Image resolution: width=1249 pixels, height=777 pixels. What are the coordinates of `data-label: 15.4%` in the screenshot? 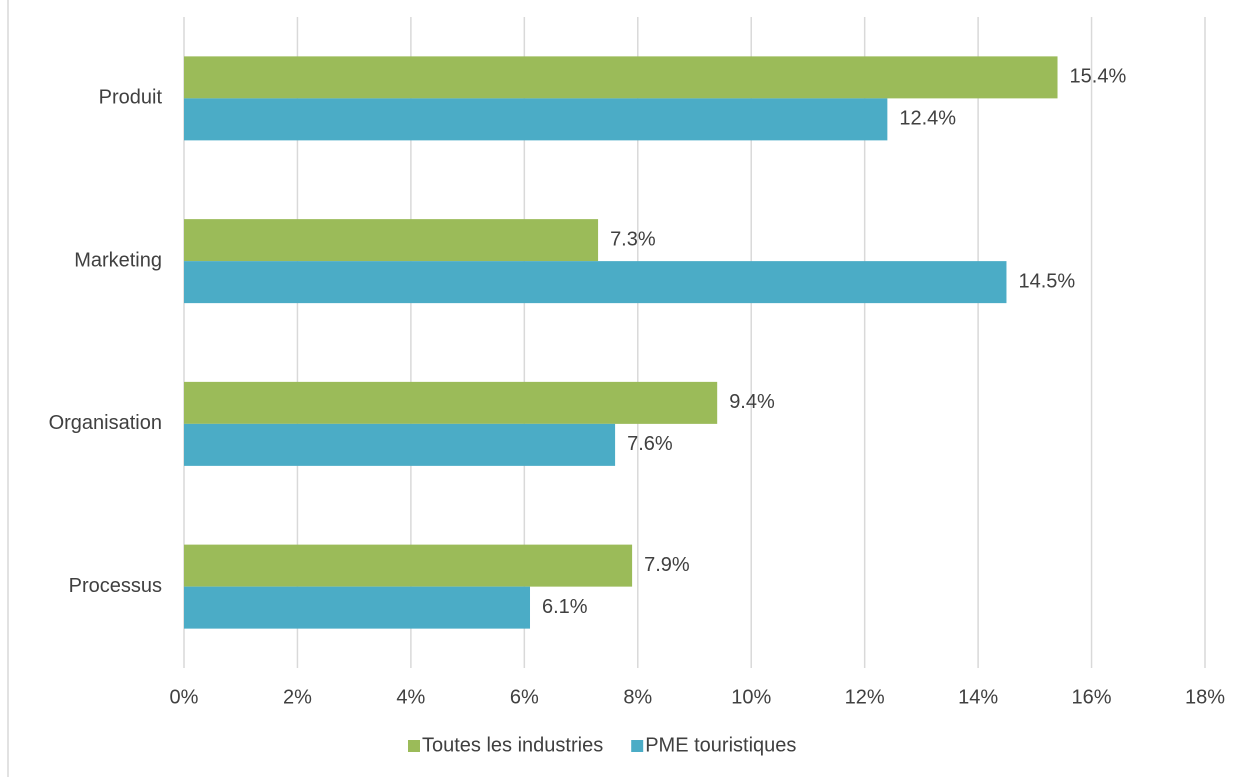 It's located at (1098, 77).